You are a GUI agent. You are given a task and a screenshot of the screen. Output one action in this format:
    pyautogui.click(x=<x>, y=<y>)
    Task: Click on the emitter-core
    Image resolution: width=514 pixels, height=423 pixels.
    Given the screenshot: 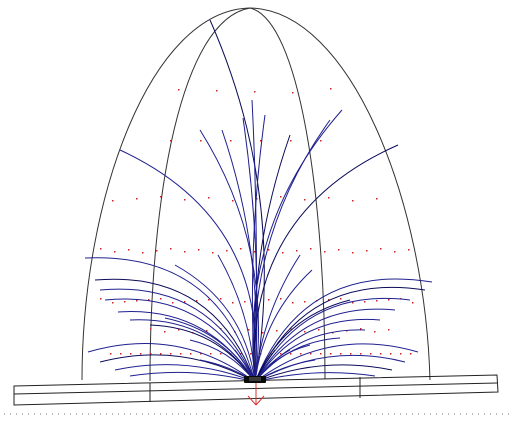 What is the action you would take?
    pyautogui.click(x=255, y=379)
    